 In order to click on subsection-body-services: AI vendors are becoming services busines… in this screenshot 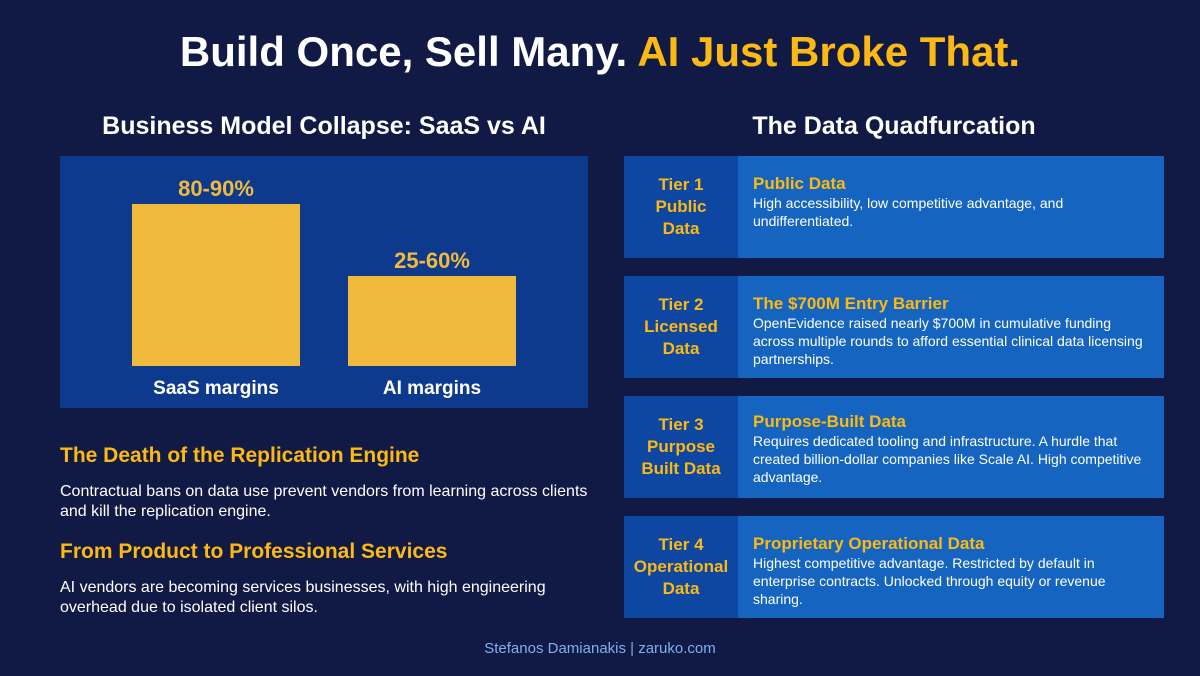, I will do `click(303, 597)`.